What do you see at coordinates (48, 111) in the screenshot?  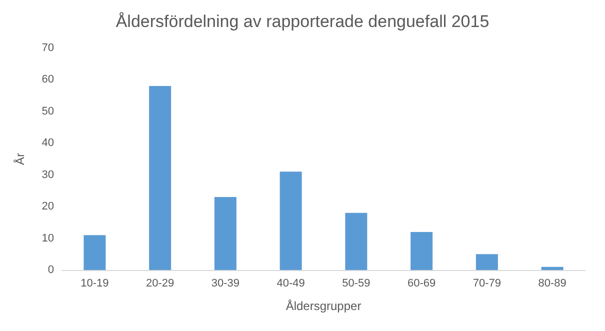 I see `y-tick-label: 50` at bounding box center [48, 111].